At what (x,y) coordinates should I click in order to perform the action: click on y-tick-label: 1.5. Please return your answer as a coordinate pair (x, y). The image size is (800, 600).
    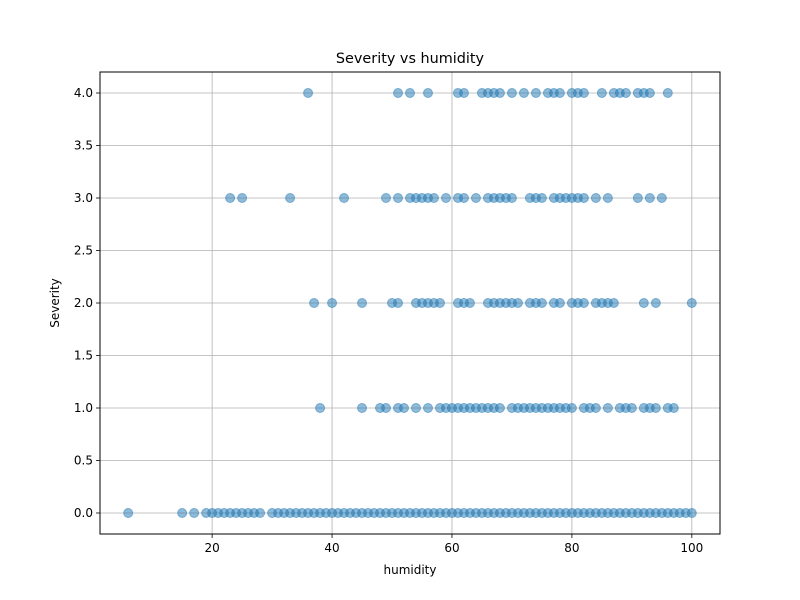
    Looking at the image, I should click on (83, 356).